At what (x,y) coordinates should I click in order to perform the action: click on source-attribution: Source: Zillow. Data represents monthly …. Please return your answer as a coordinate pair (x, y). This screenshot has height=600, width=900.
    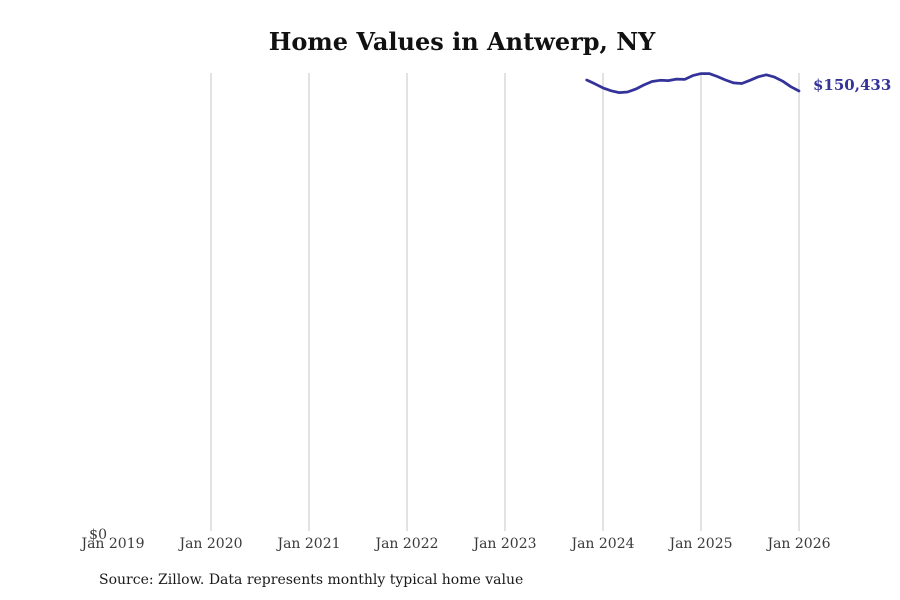
    Looking at the image, I should click on (311, 580).